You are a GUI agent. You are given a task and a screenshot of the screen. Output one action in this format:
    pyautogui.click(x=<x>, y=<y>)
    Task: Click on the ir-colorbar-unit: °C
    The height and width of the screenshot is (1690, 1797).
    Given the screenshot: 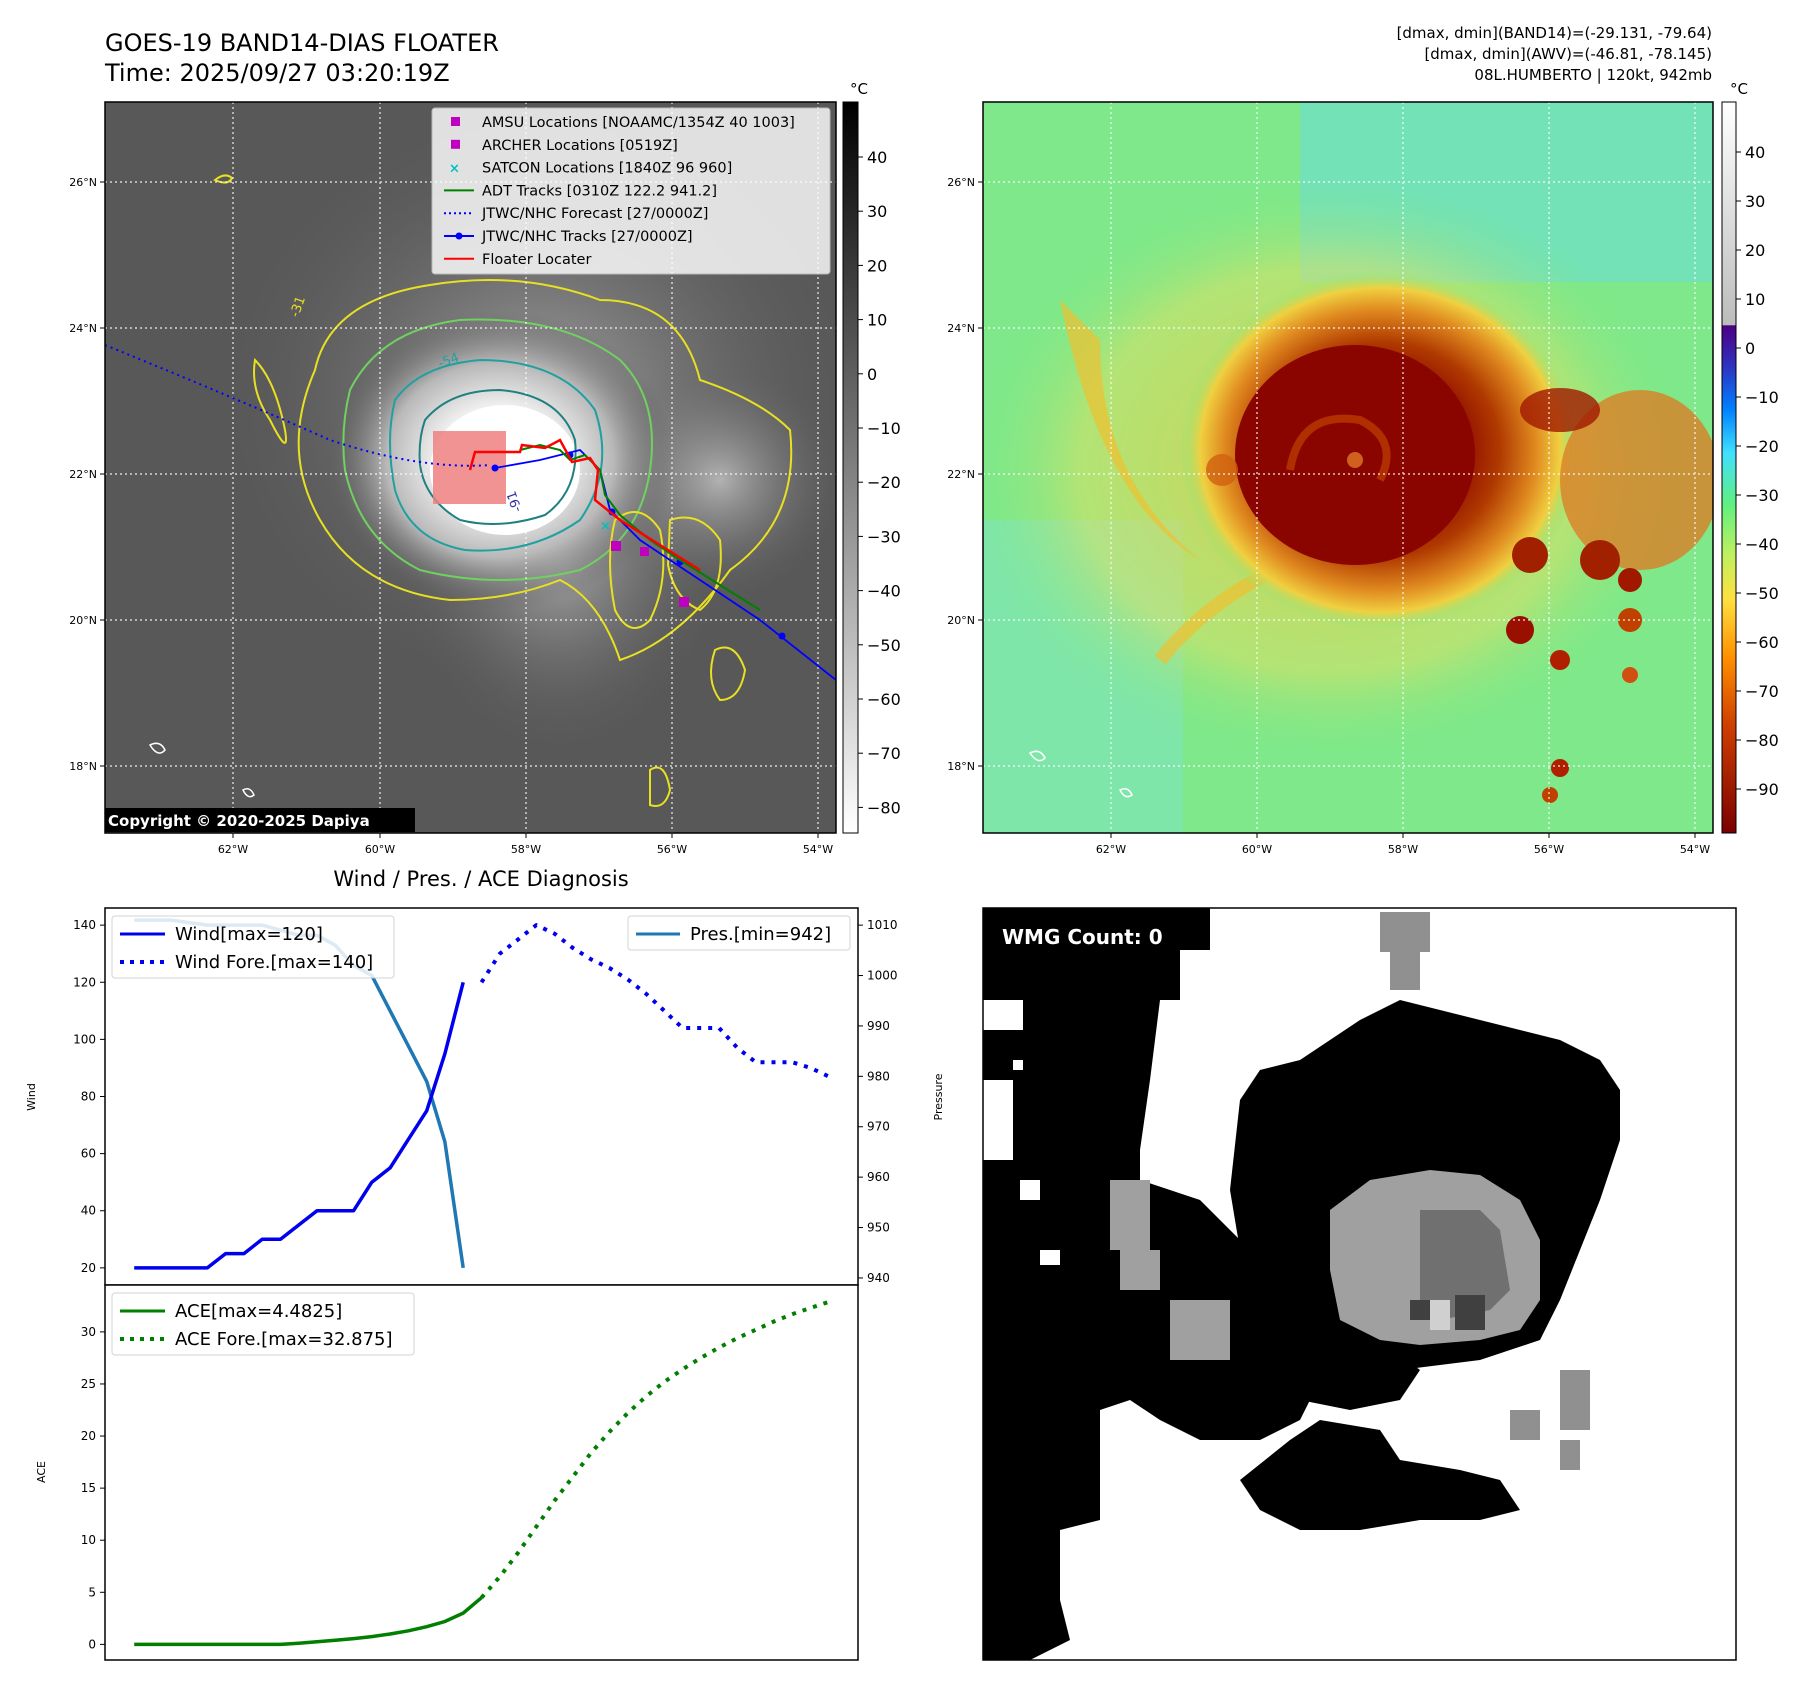 What is the action you would take?
    pyautogui.click(x=859, y=89)
    